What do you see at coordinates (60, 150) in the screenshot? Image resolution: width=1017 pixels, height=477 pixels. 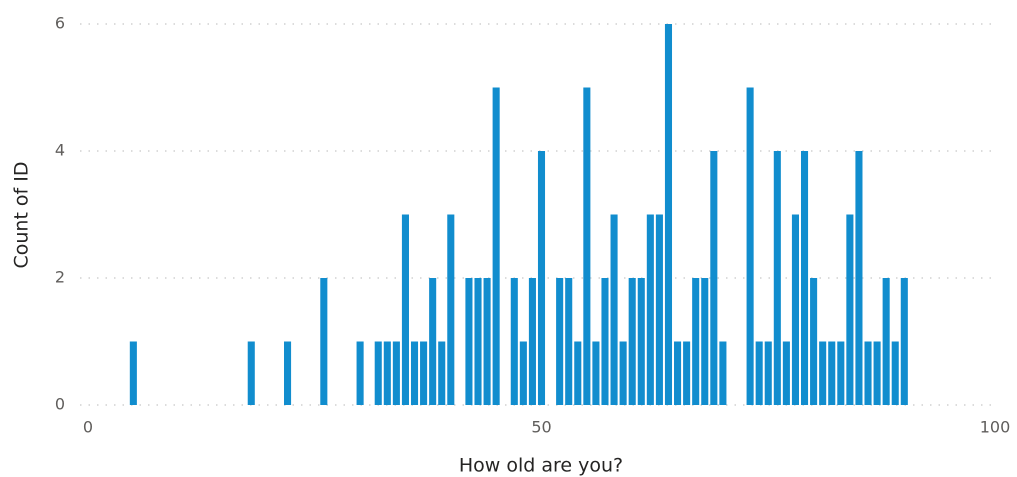 I see `y-tick-label: 4` at bounding box center [60, 150].